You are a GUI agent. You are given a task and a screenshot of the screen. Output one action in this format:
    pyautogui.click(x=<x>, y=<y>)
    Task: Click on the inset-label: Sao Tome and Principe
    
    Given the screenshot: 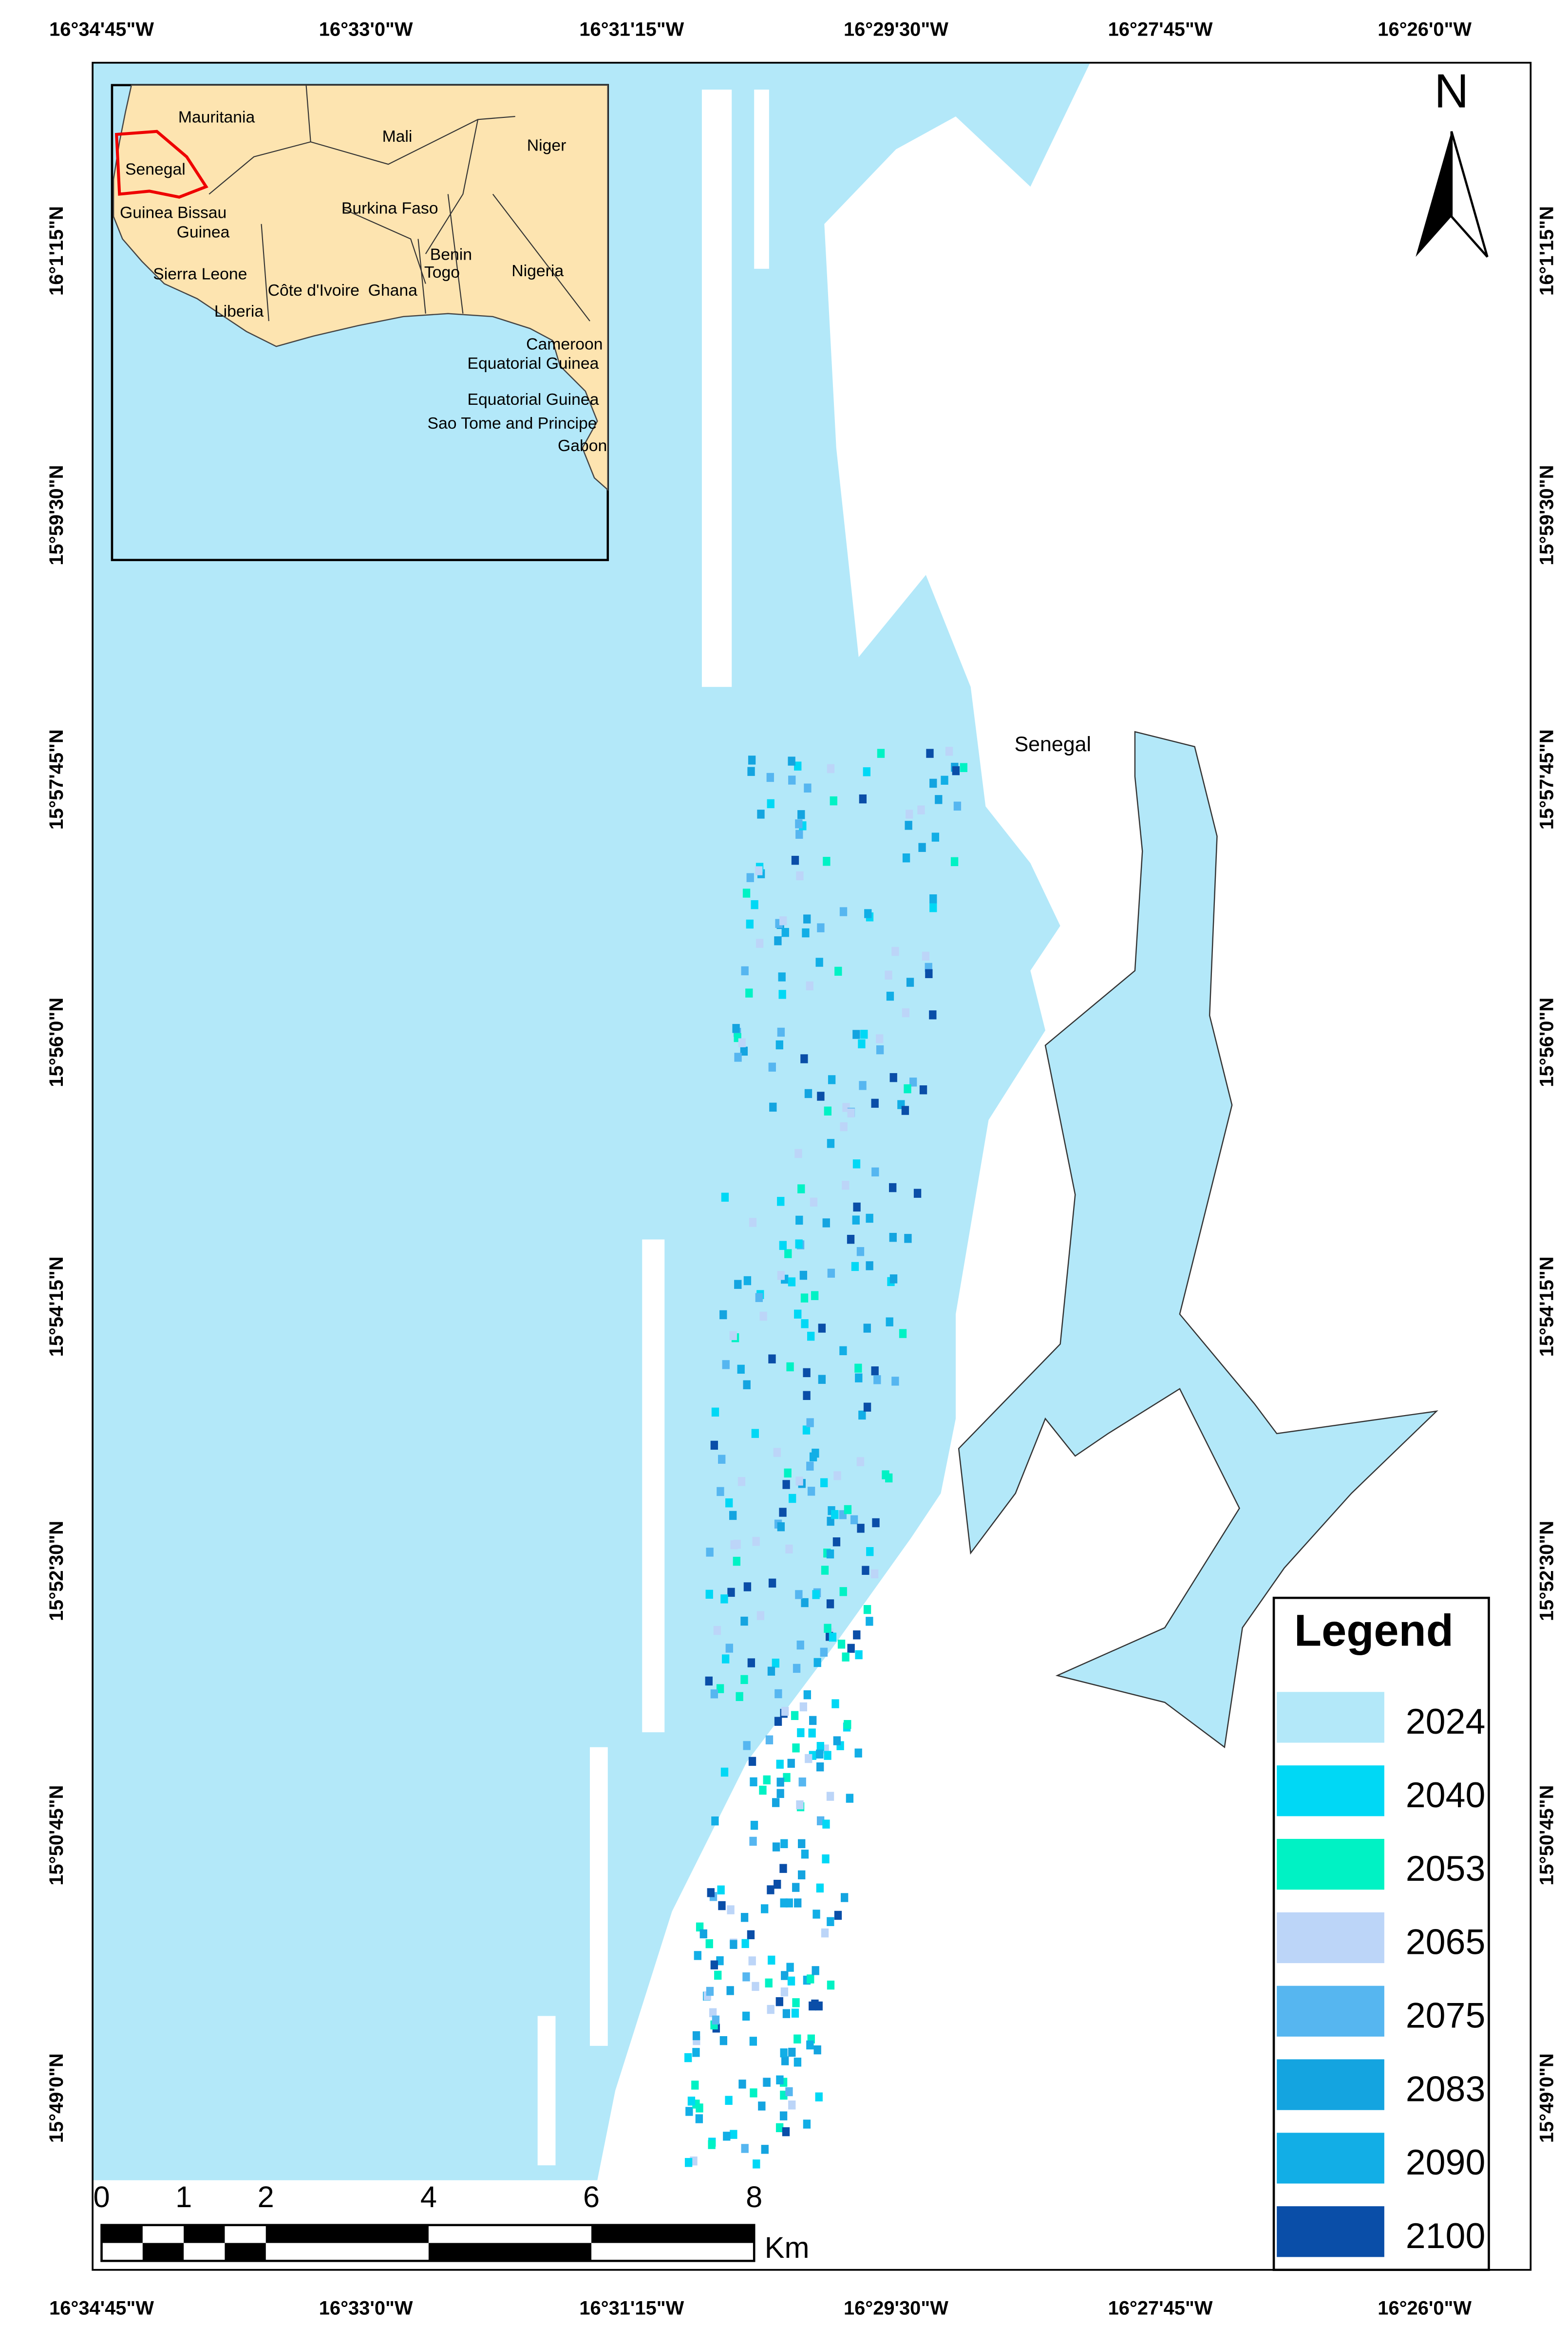 What is the action you would take?
    pyautogui.click(x=512, y=423)
    